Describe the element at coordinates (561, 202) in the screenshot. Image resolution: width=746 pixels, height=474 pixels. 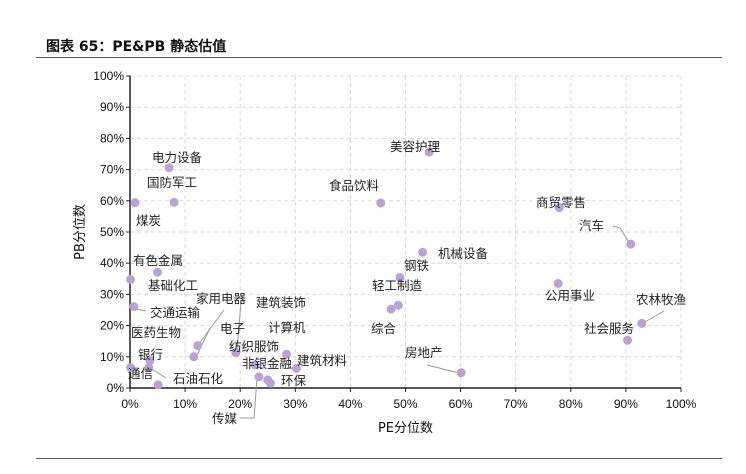
I see `data-label: 商贸零售` at that location.